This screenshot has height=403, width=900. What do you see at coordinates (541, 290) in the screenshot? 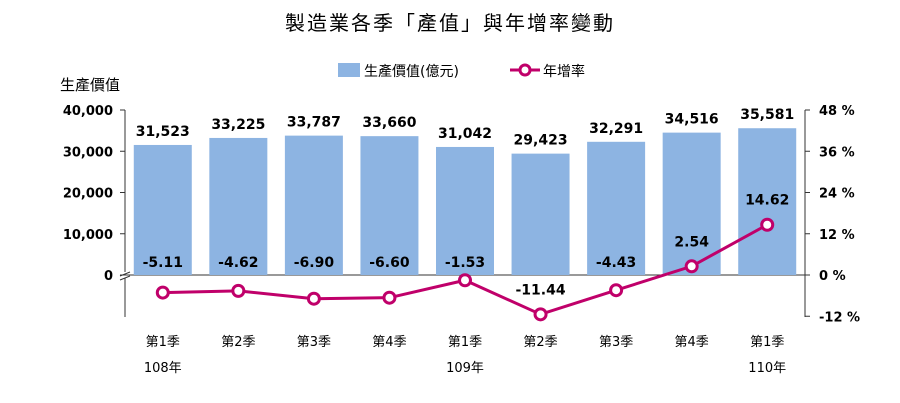
I see `growth-value-label: -11.44` at bounding box center [541, 290].